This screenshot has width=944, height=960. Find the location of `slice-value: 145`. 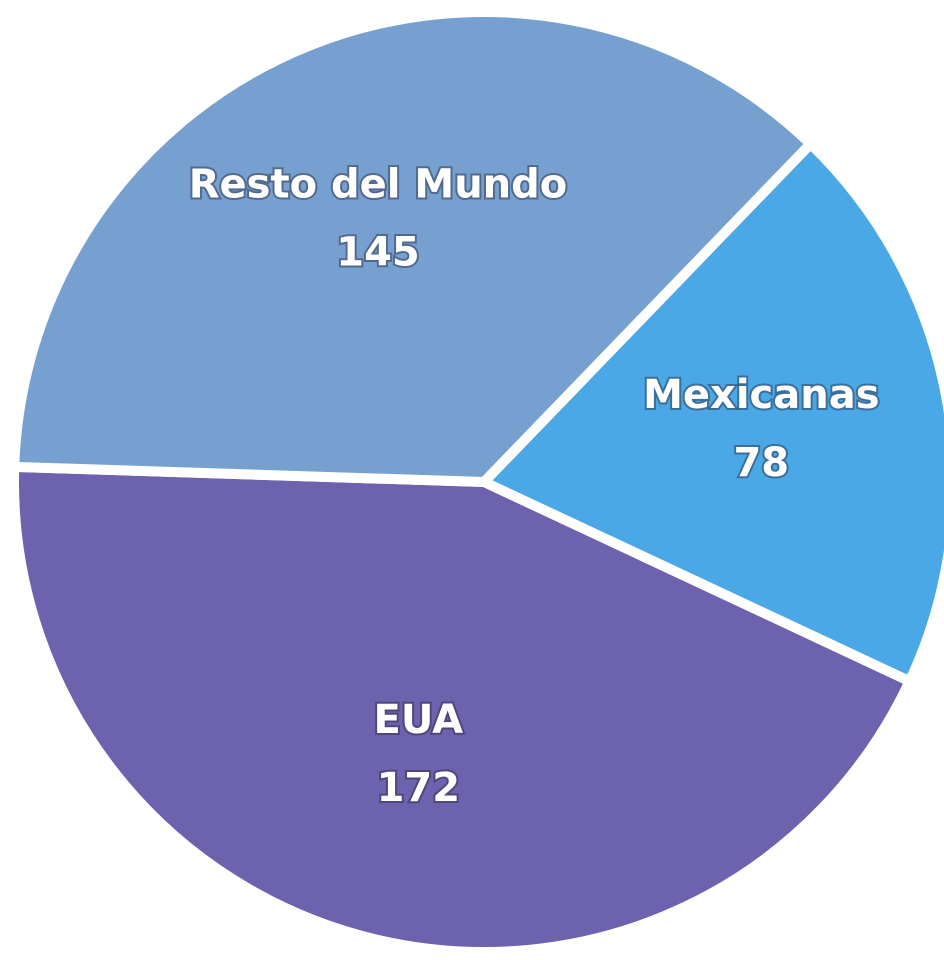

slice-value: 145 is located at coordinates (378, 253).